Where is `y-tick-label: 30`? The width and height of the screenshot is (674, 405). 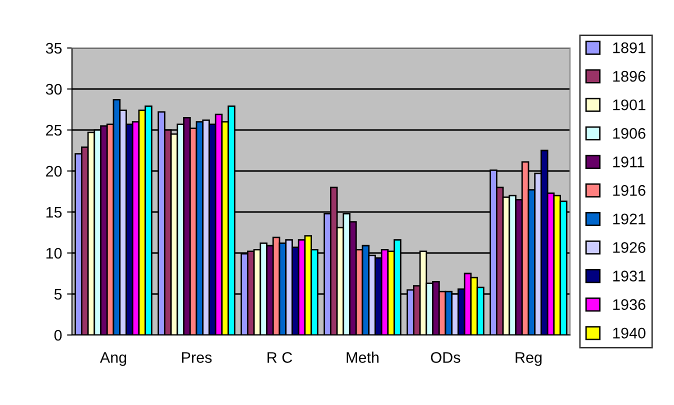 y-tick-label: 30 is located at coordinates (54, 89).